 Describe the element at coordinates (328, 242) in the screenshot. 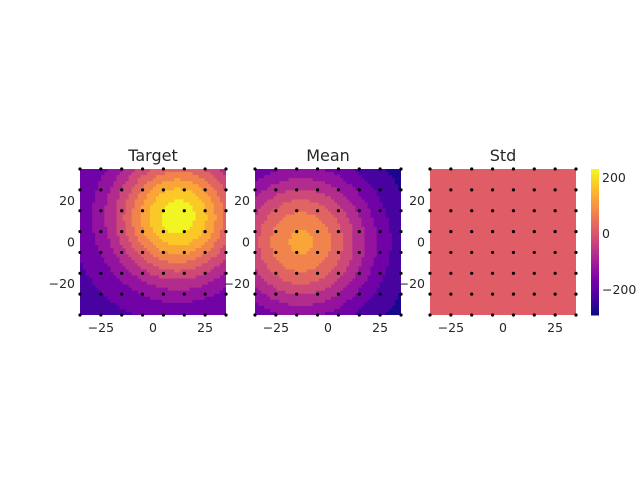

I see `plot-area` at that location.